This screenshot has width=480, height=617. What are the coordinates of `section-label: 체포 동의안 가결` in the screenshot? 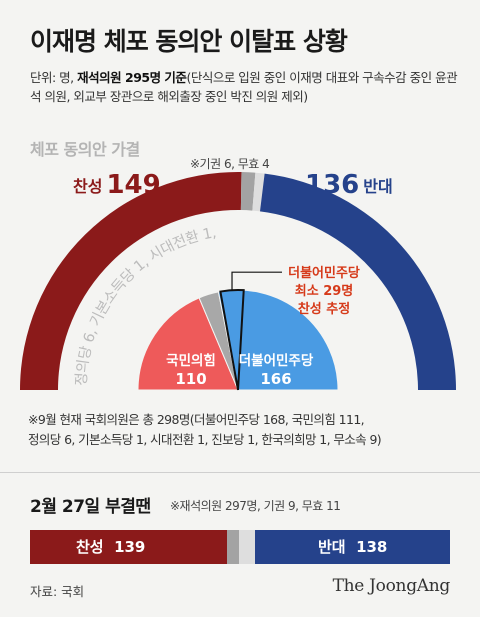 It's located at (85, 149).